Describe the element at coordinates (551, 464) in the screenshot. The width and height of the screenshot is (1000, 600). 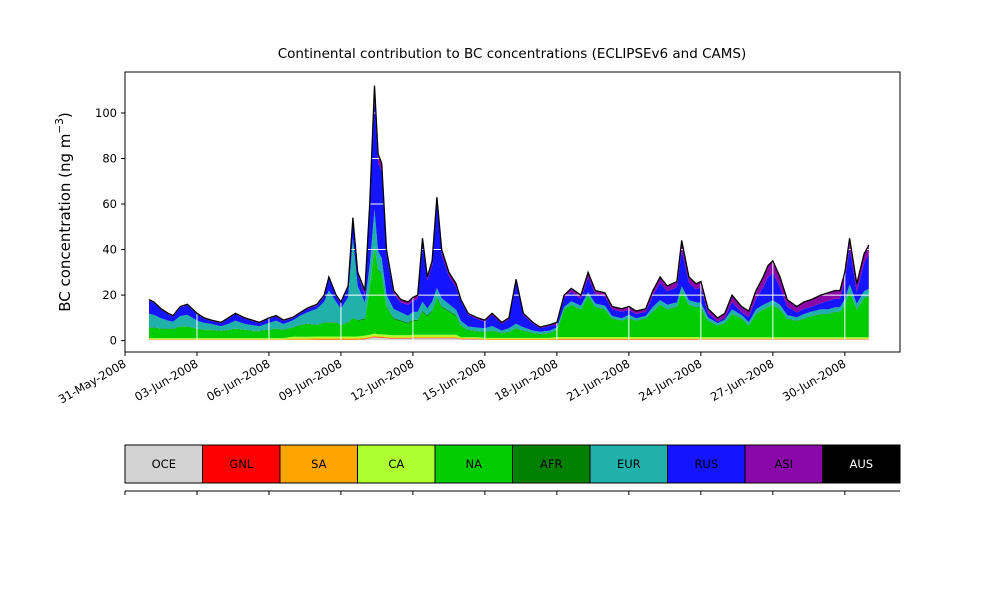
I see `legend-label-AFR: AFR` at that location.